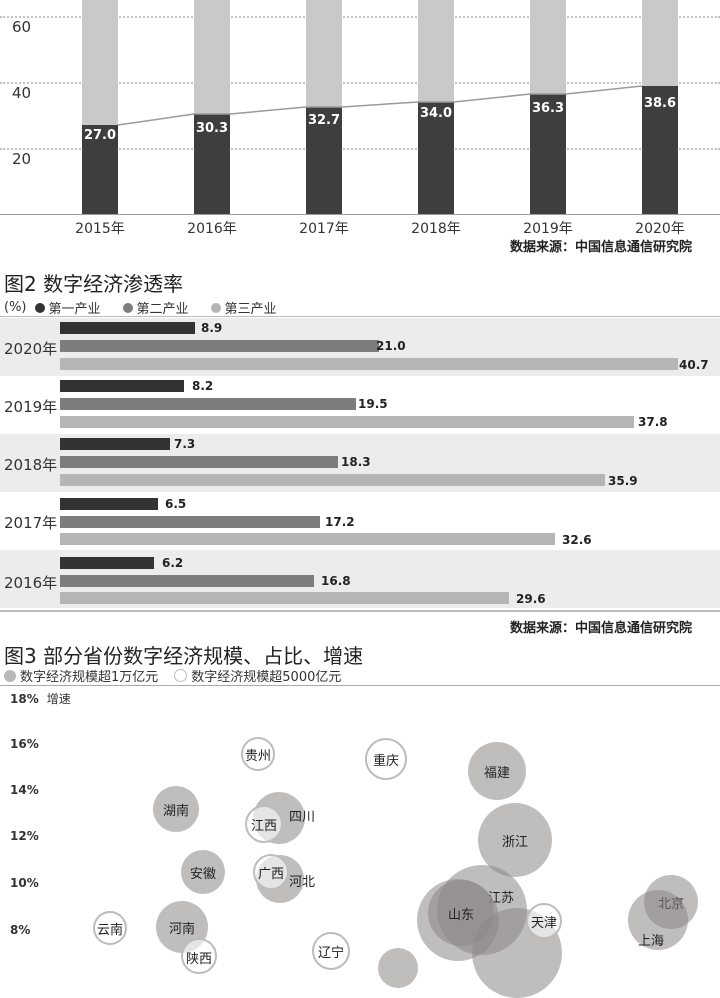  I want to click on bubble-chongqing: 重庆, so click(386, 759).